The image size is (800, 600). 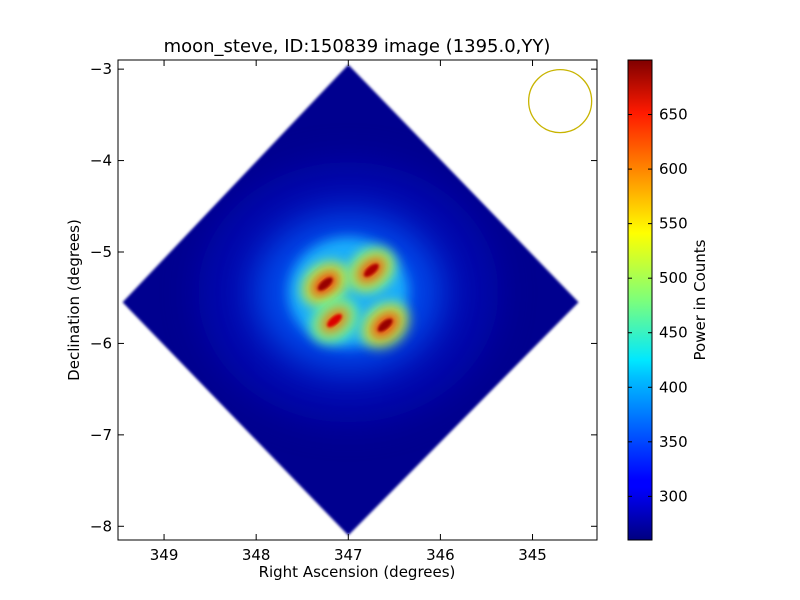 What do you see at coordinates (101, 343) in the screenshot?
I see `y-tick-label: −6` at bounding box center [101, 343].